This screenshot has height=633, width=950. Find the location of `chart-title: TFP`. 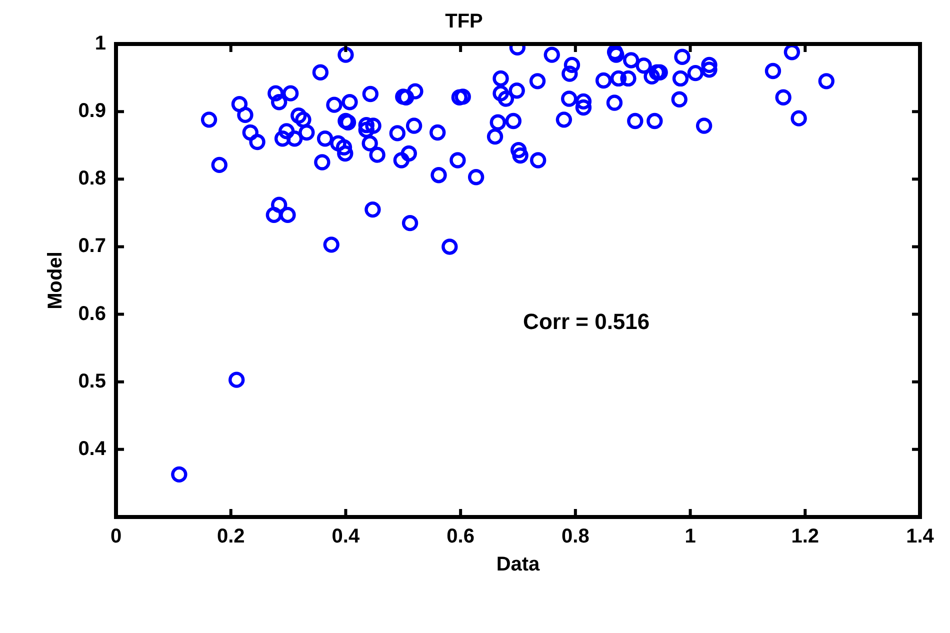

chart-title: TFP is located at coordinates (464, 21).